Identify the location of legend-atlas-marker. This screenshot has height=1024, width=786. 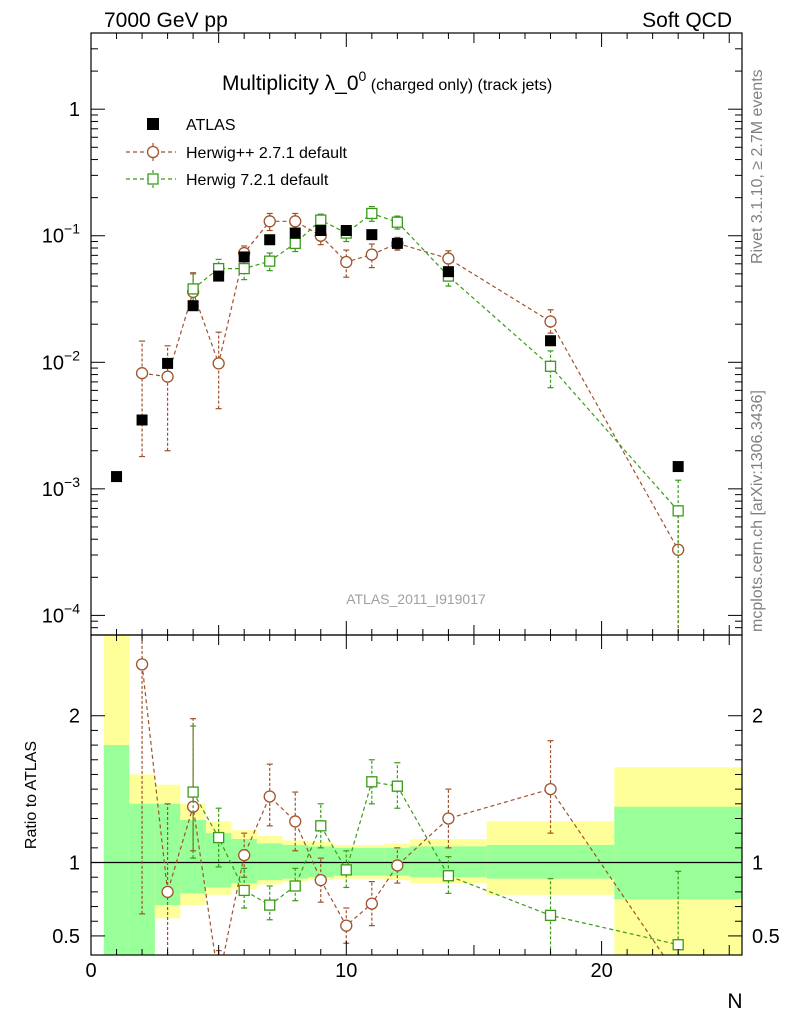
(153, 124).